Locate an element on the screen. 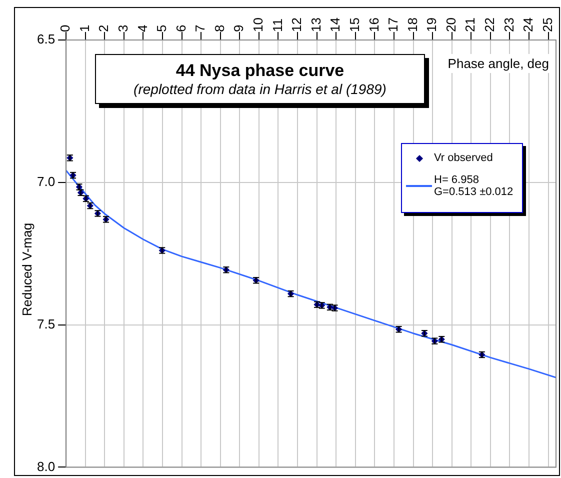 This screenshot has width=561, height=478. y-tick-label: 8.0 is located at coordinates (46, 466).